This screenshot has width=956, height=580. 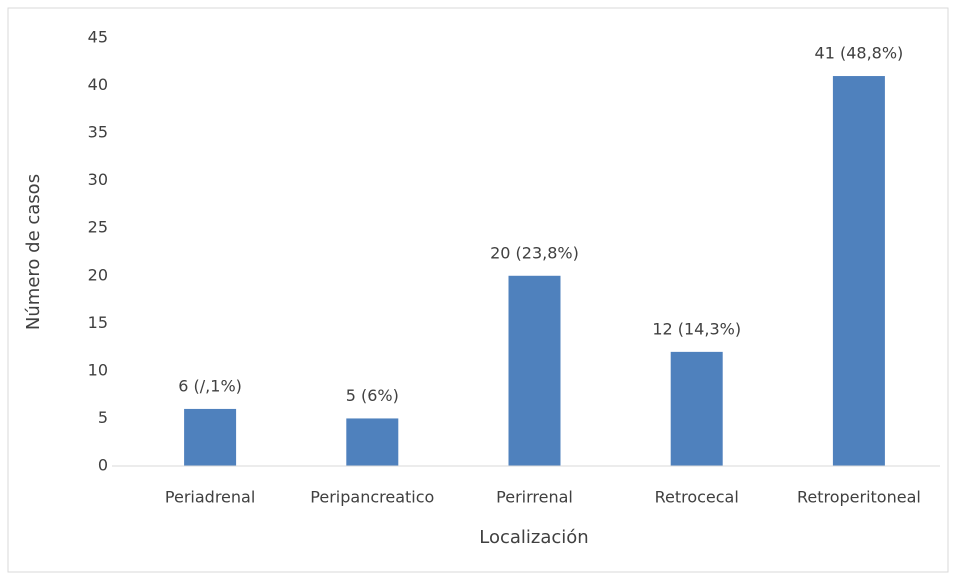 What do you see at coordinates (697, 497) in the screenshot?
I see `x-tick-label: Retrocecal` at bounding box center [697, 497].